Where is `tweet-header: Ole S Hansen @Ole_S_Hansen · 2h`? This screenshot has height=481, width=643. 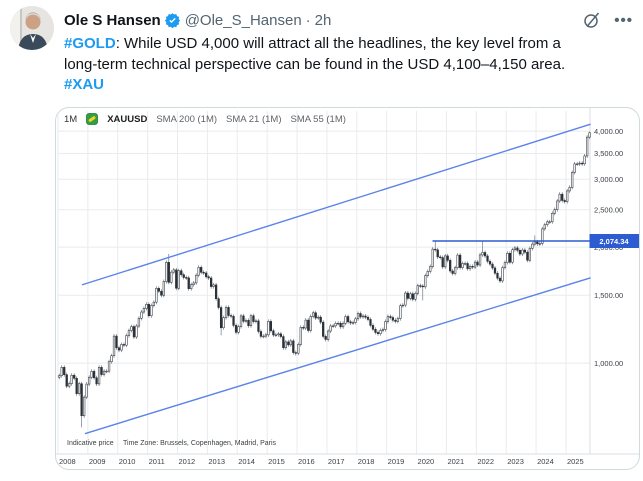 tweet-header: Ole S Hansen @Ole_S_Hansen · 2h is located at coordinates (324, 20).